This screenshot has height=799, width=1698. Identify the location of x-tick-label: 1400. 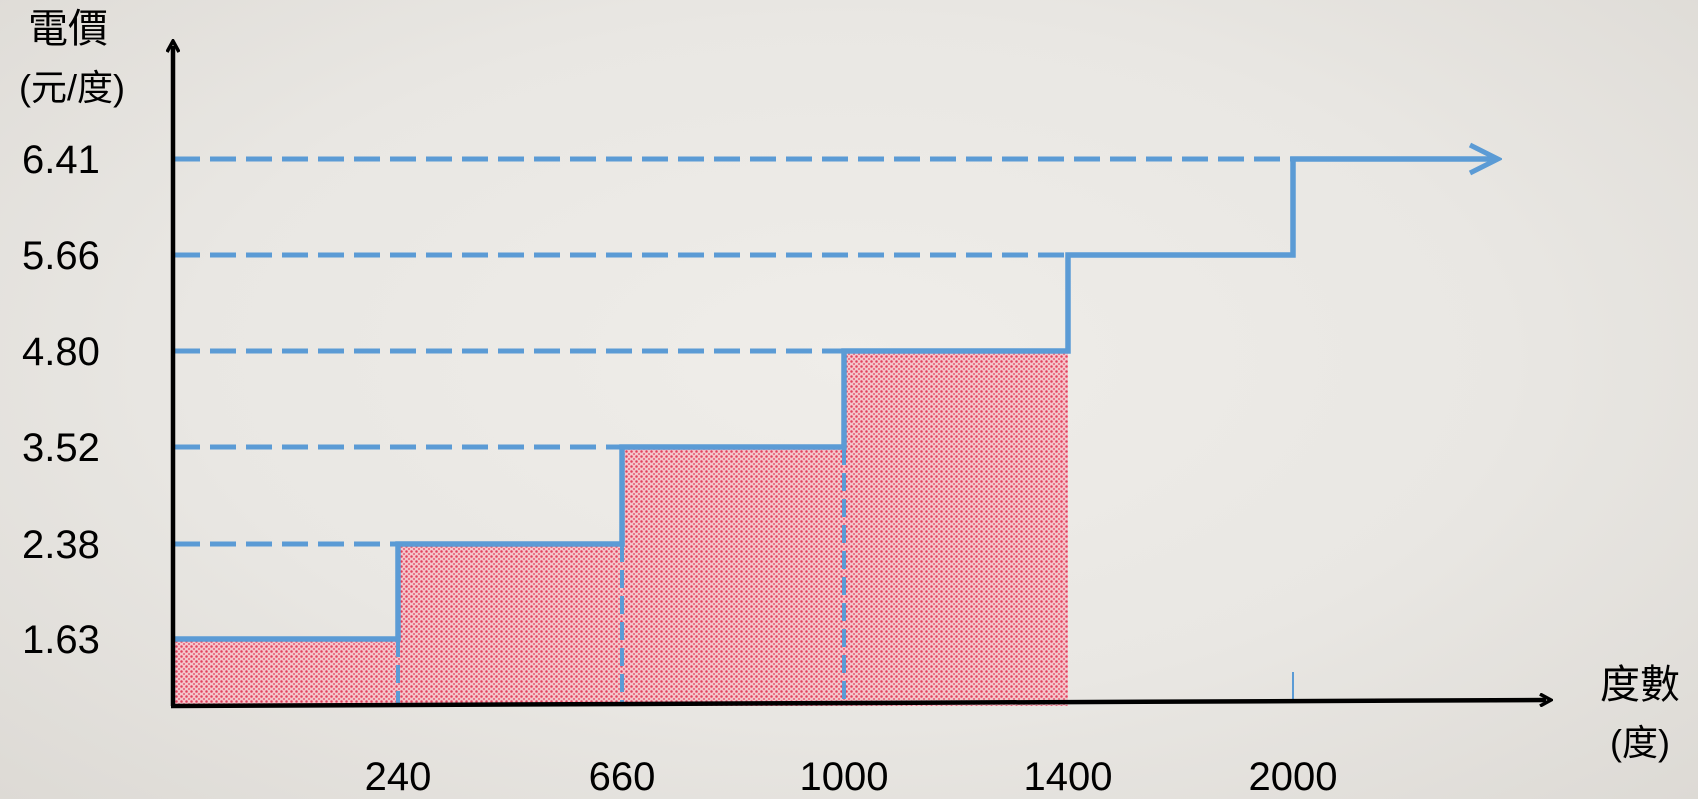
(1068, 777).